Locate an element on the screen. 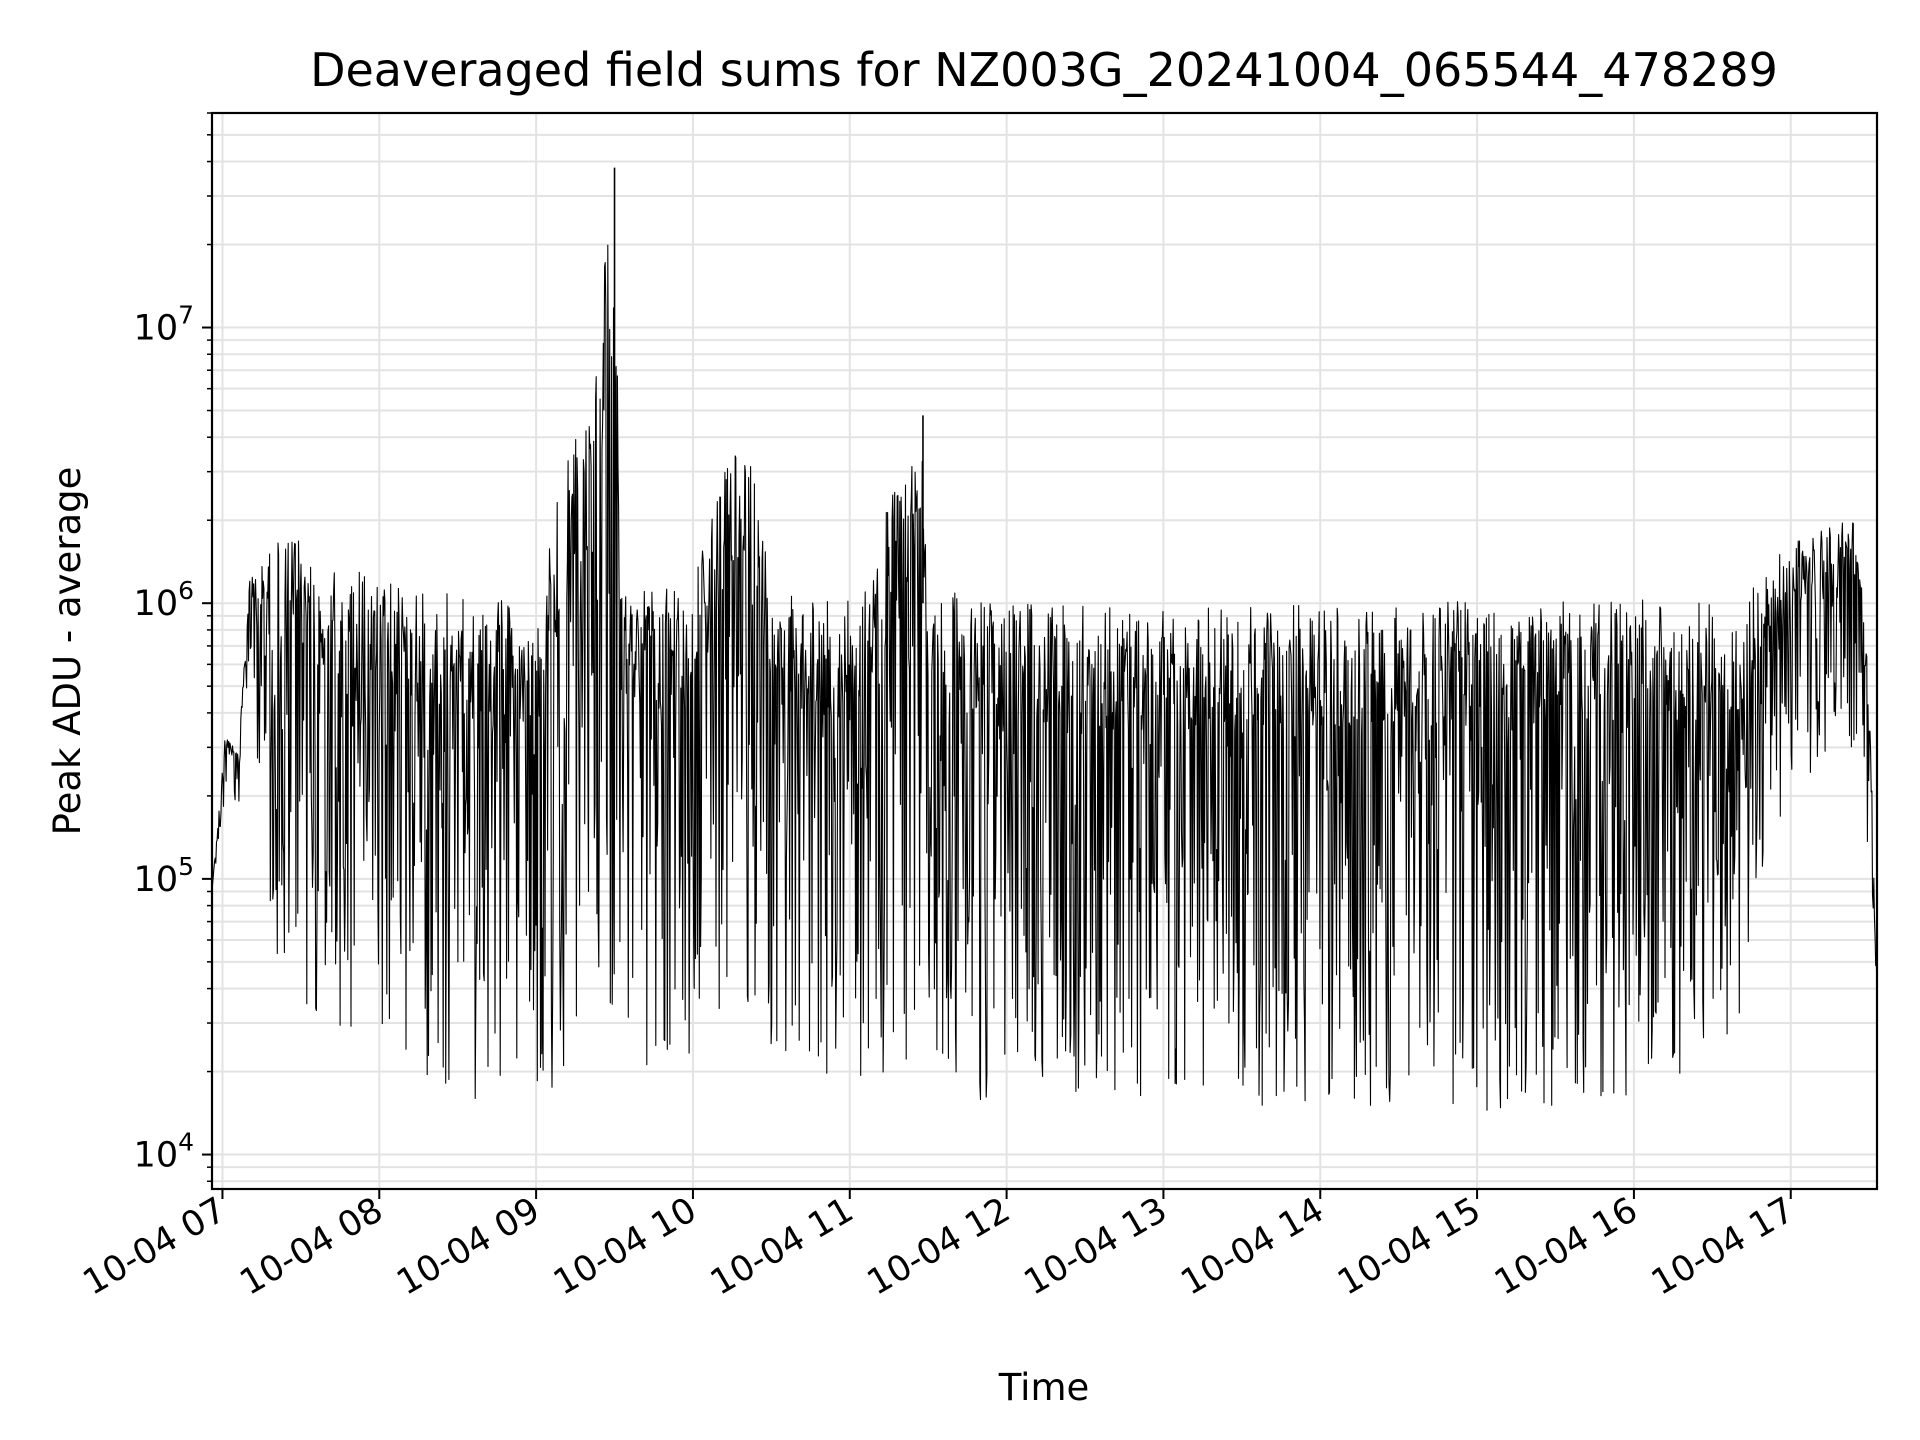 The image size is (1920, 1440). y-tick-exponent: 5 is located at coordinates (186, 866).